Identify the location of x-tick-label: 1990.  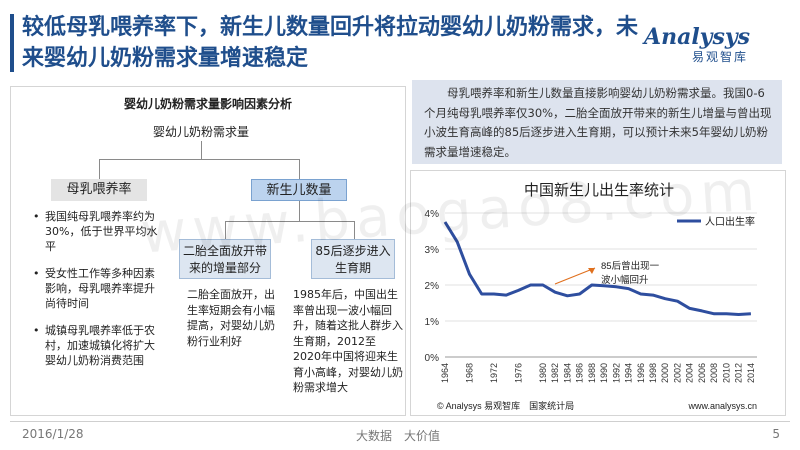
(604, 373).